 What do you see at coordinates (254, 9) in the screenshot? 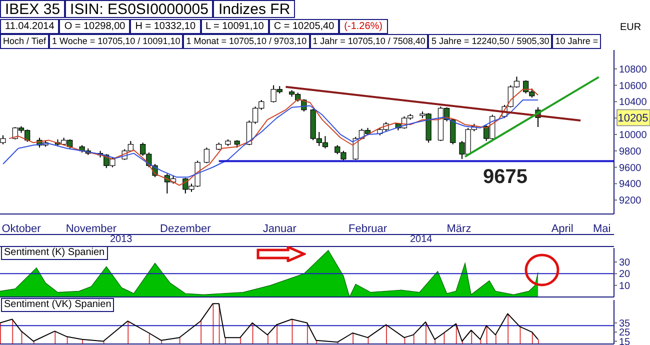
I see `text: Indizes FR` at bounding box center [254, 9].